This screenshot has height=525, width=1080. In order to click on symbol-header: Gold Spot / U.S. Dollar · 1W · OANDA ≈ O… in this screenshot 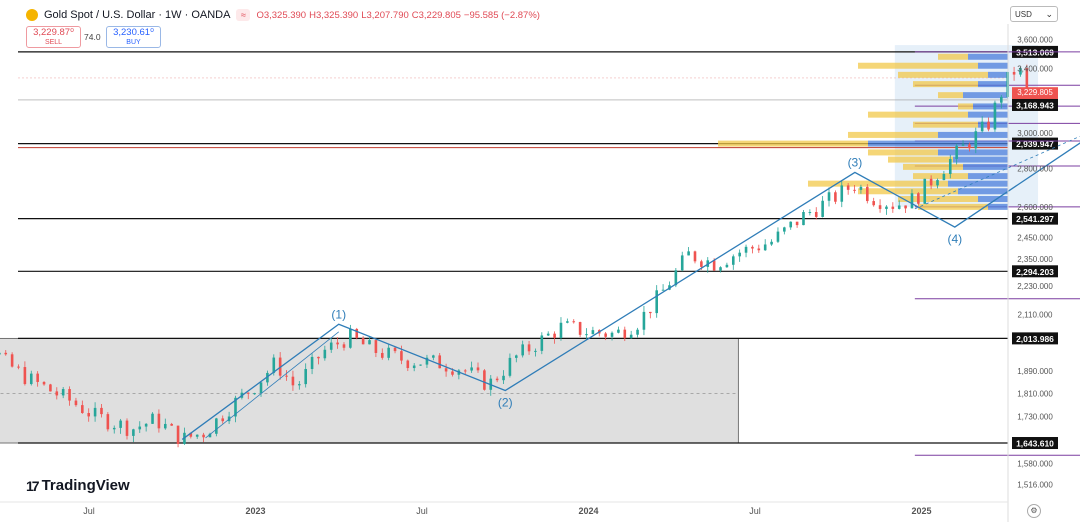, I will do `click(283, 15)`.